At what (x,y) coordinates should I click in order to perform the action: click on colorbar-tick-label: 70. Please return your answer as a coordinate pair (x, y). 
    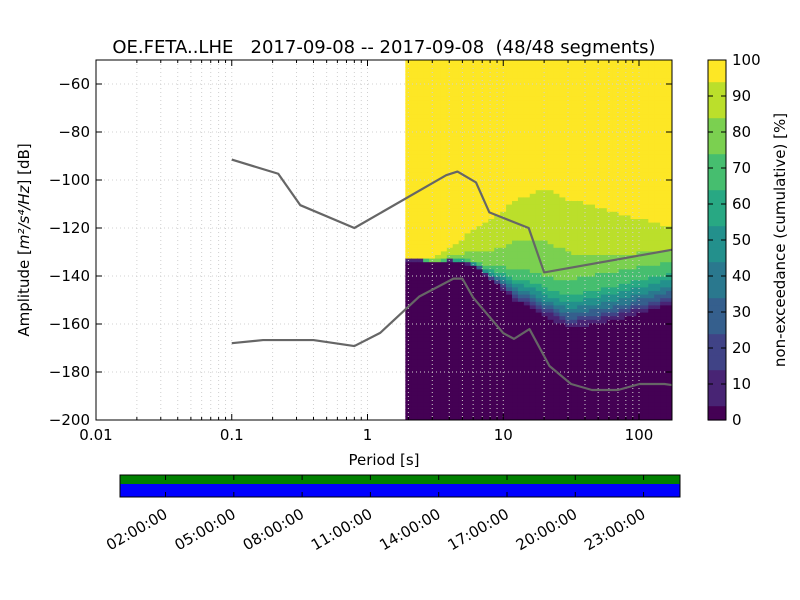
    Looking at the image, I should click on (741, 168).